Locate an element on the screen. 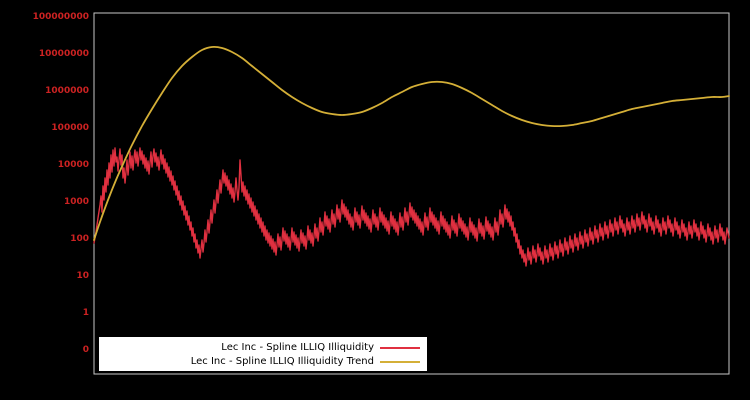 This screenshot has width=750, height=400. y-tick-label: 10000 is located at coordinates (73, 165).